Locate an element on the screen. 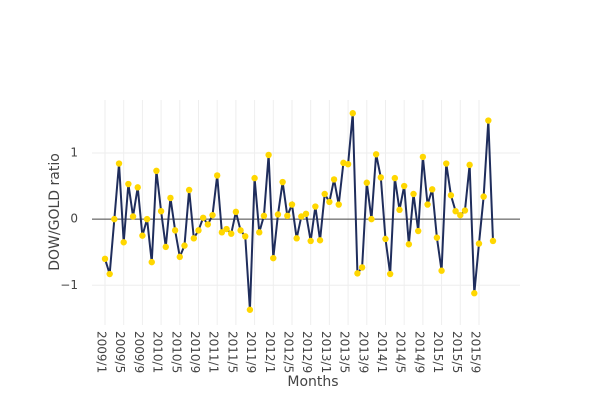  x-tick-label: 2009/9 is located at coordinates (139, 352).